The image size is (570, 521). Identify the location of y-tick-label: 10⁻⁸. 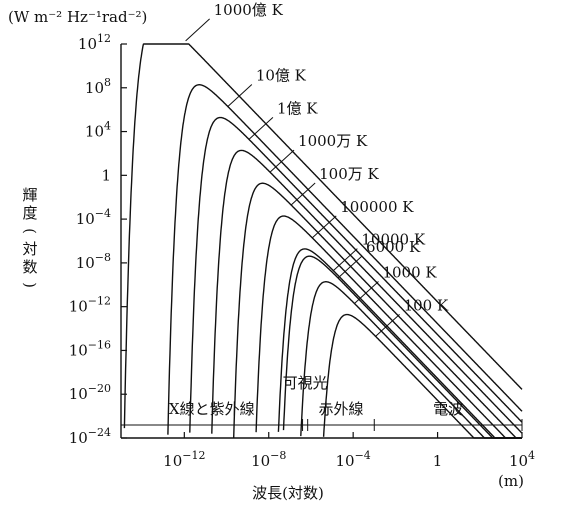
(93, 261).